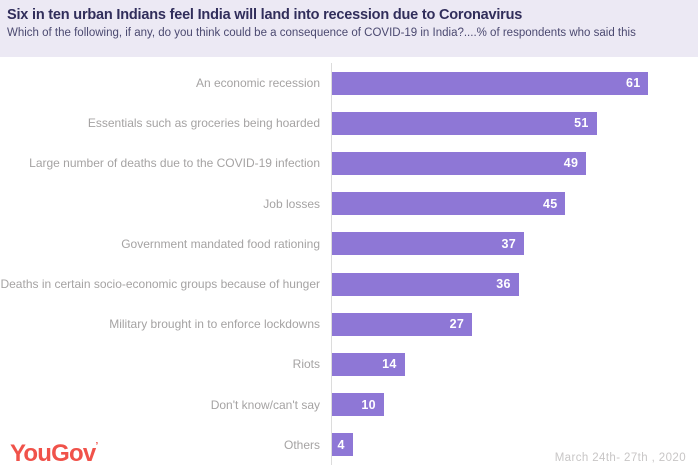 This screenshot has height=475, width=698. I want to click on value-label: 36, so click(503, 284).